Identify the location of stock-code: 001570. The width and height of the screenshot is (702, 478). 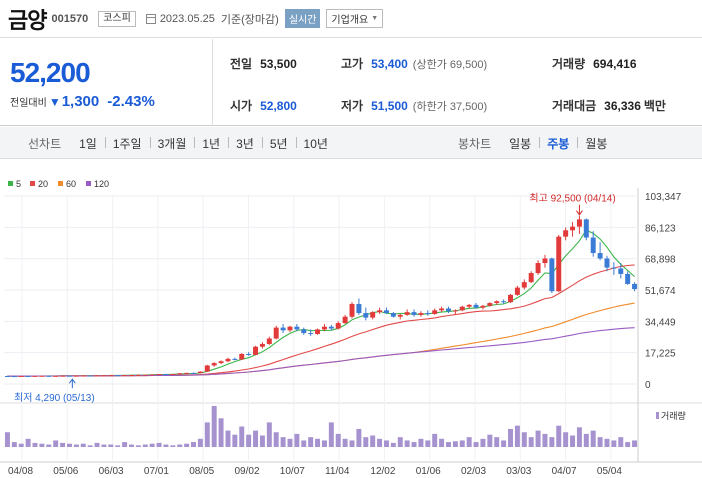
(70, 18).